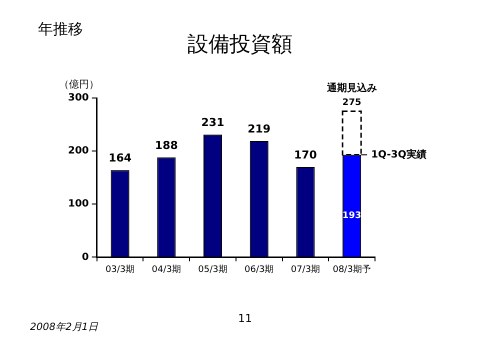 The height and width of the screenshot is (340, 480). Describe the element at coordinates (64, 327) in the screenshot. I see `text: 2008年2月1日` at that location.